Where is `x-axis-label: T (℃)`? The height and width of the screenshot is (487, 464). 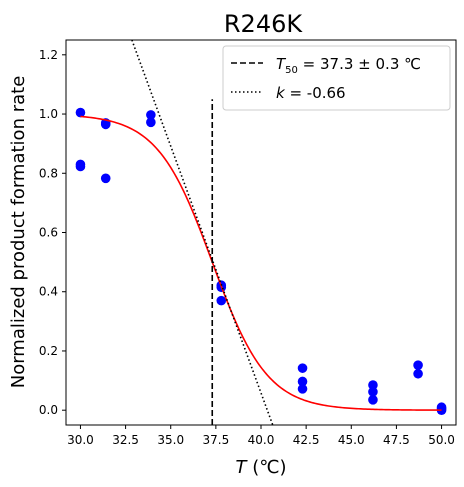 x-axis-label: T (℃) is located at coordinates (261, 467).